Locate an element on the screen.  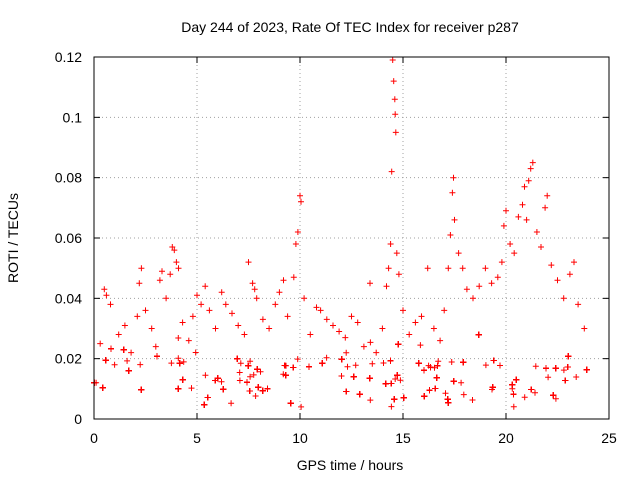
y-tick-label: 0.08 is located at coordinates (68, 178).